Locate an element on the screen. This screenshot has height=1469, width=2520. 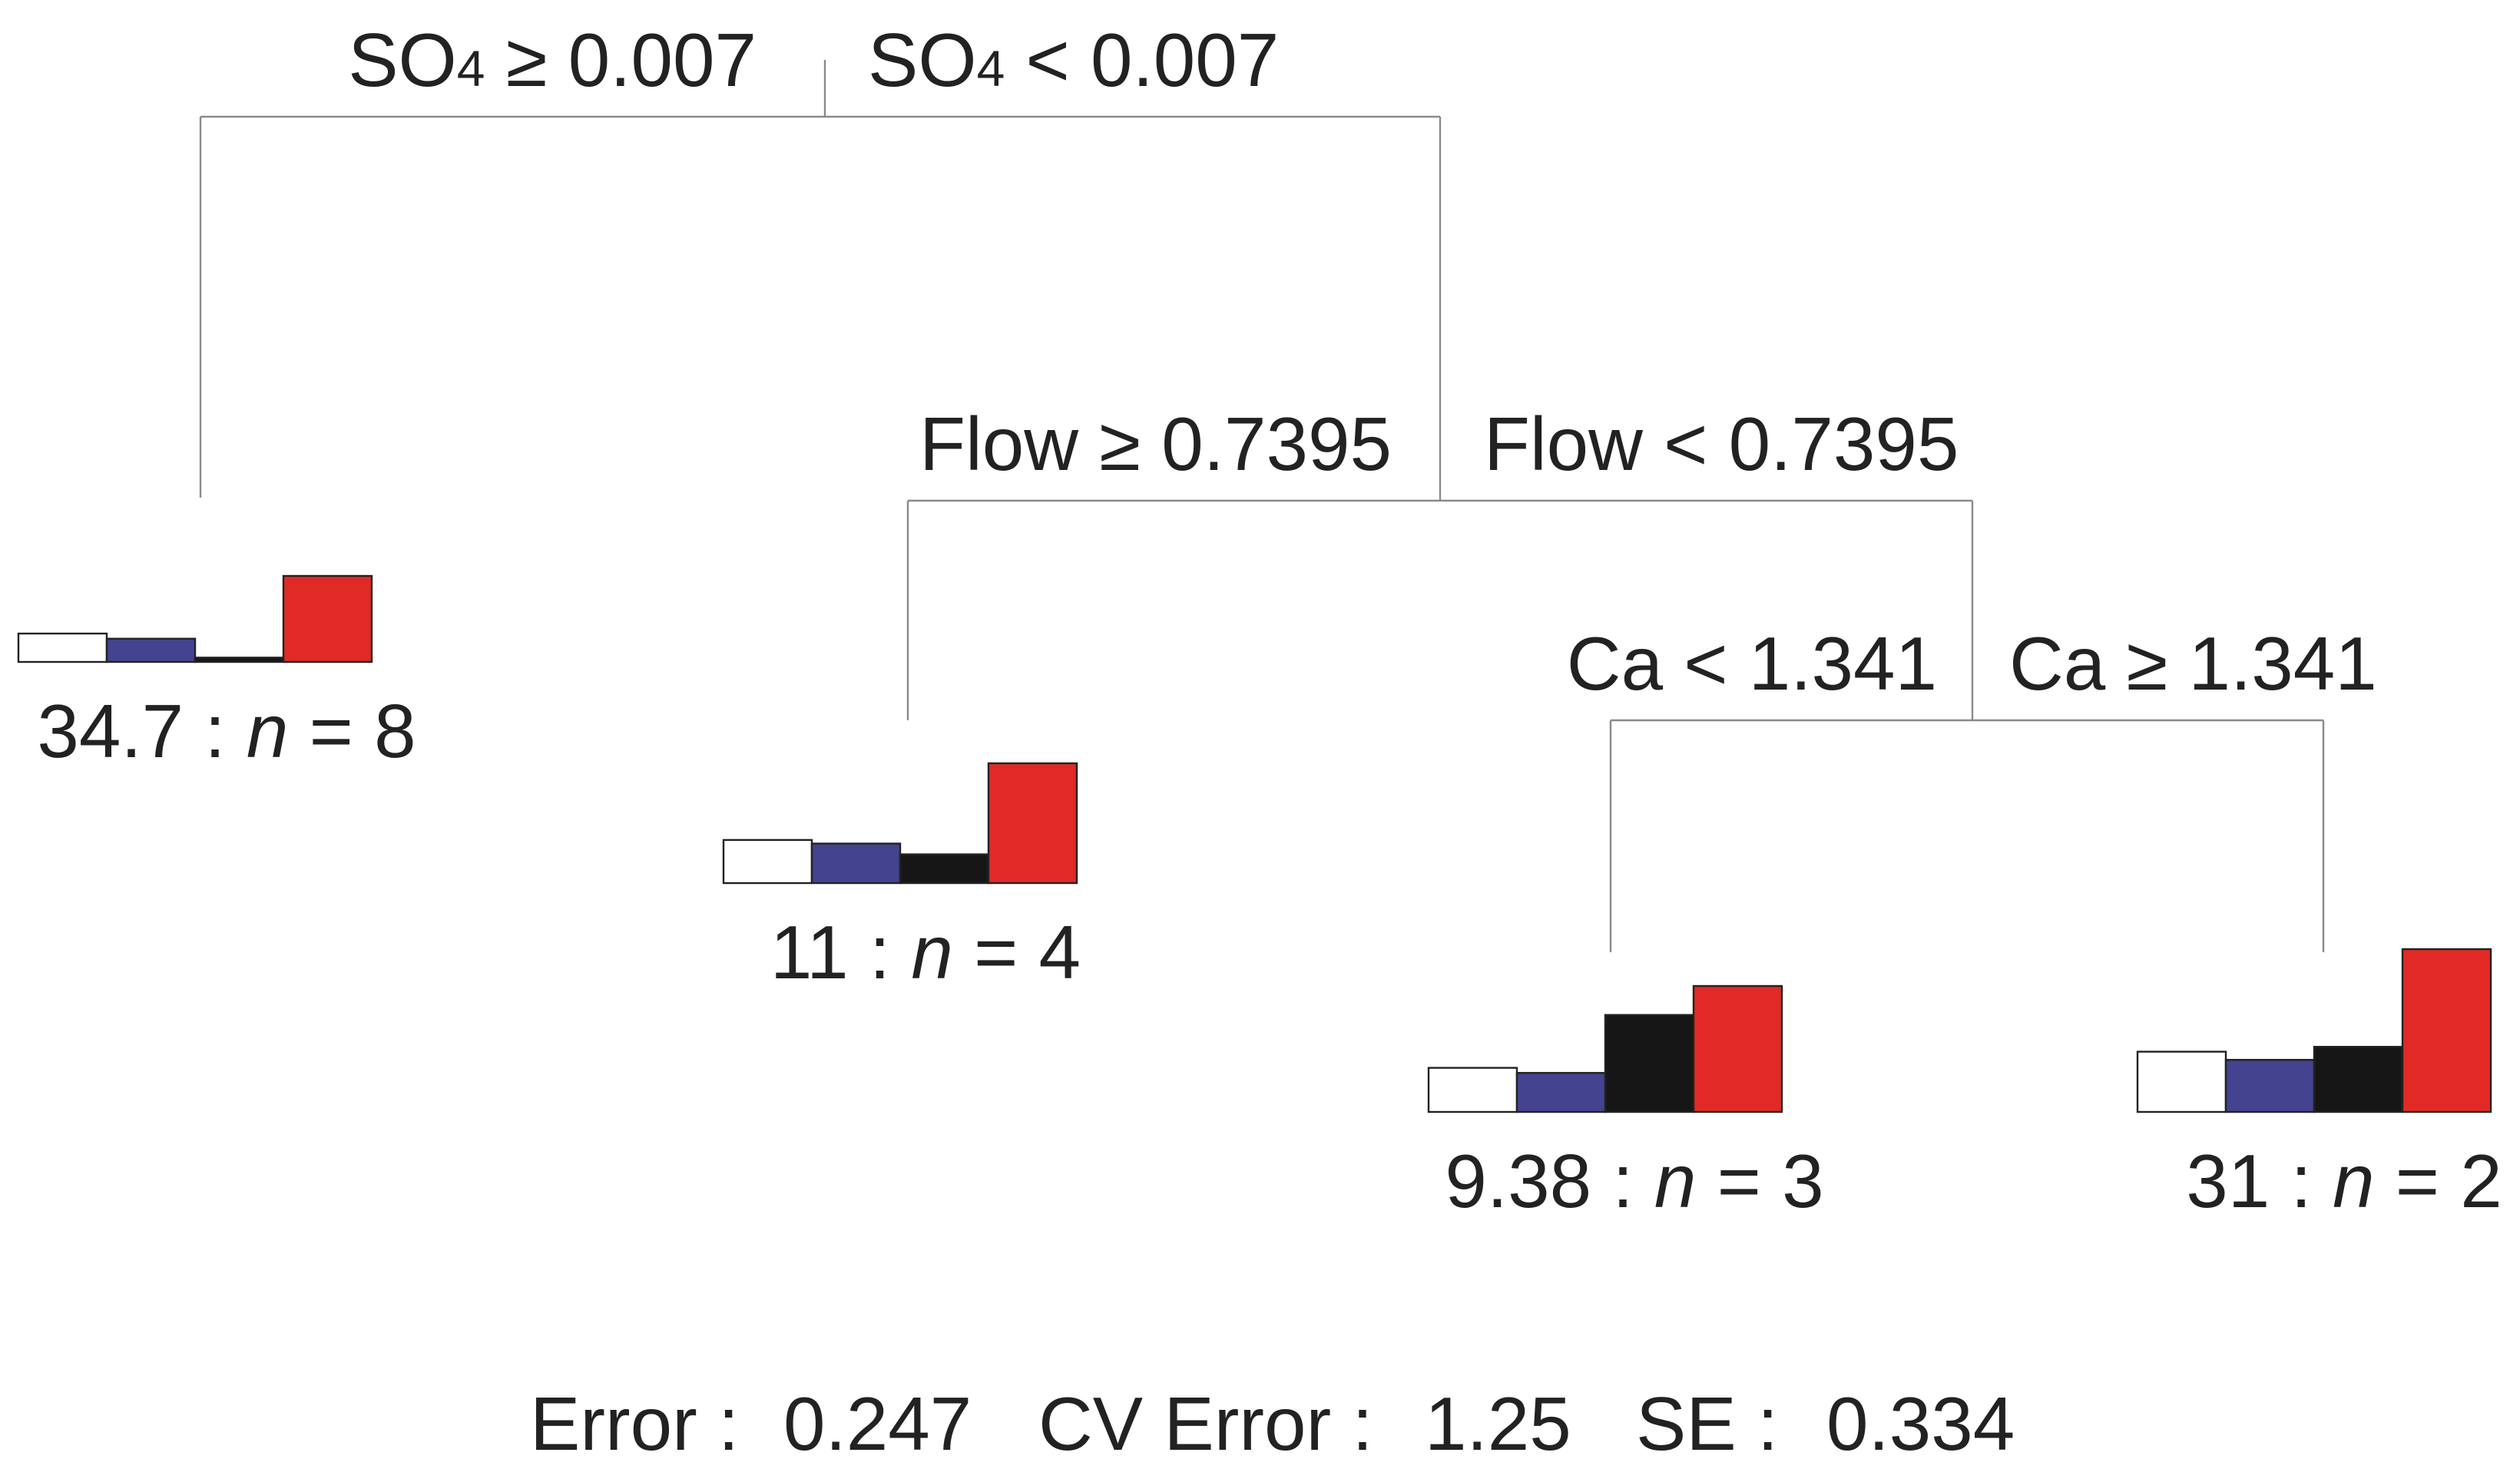
root-split-labels: SO4 ≥ 0.007 SO4 < 0.007 is located at coordinates (814, 60).